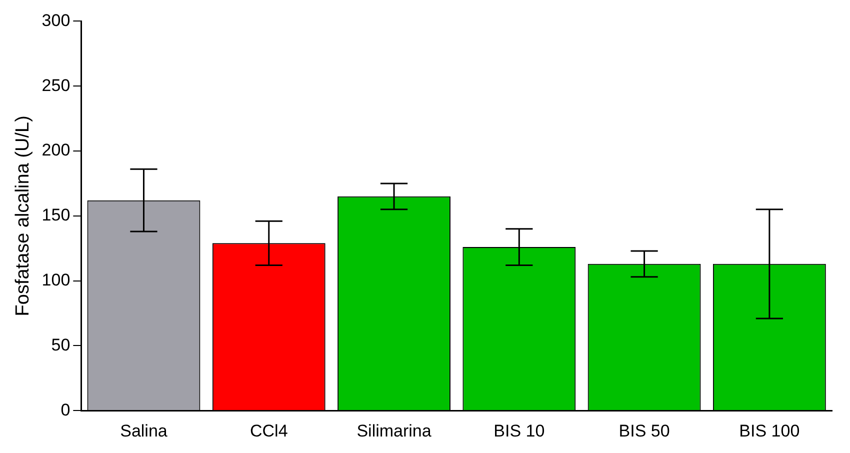 This screenshot has height=453, width=850. What do you see at coordinates (65, 410) in the screenshot?
I see `y-tick-label: 0` at bounding box center [65, 410].